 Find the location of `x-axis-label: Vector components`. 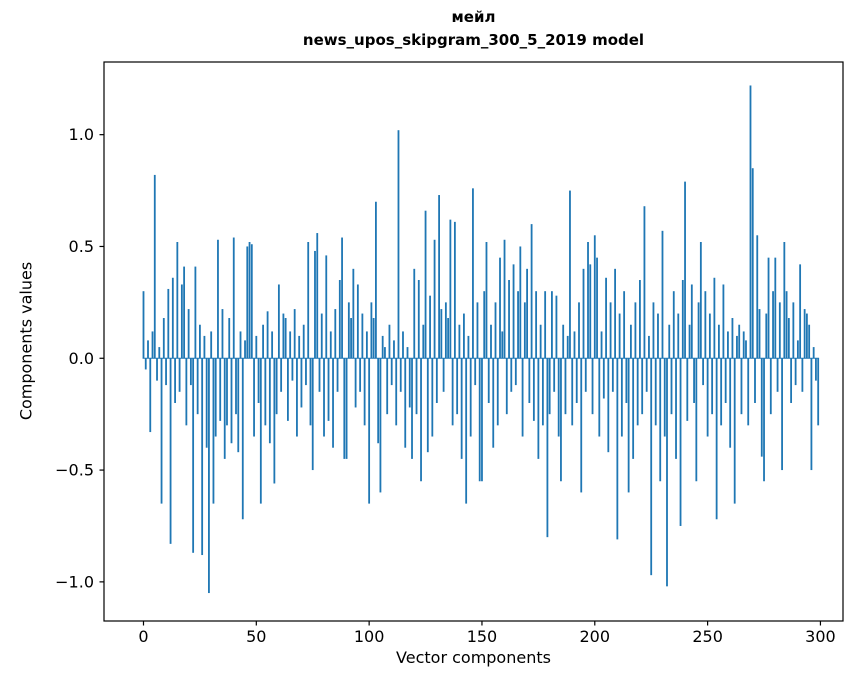

x-axis-label: Vector components is located at coordinates (473, 657).